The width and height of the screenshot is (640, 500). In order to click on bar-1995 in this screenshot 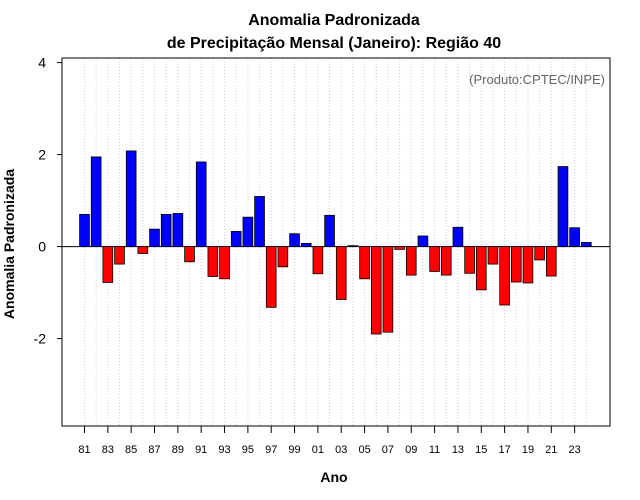, I will do `click(248, 232)`.